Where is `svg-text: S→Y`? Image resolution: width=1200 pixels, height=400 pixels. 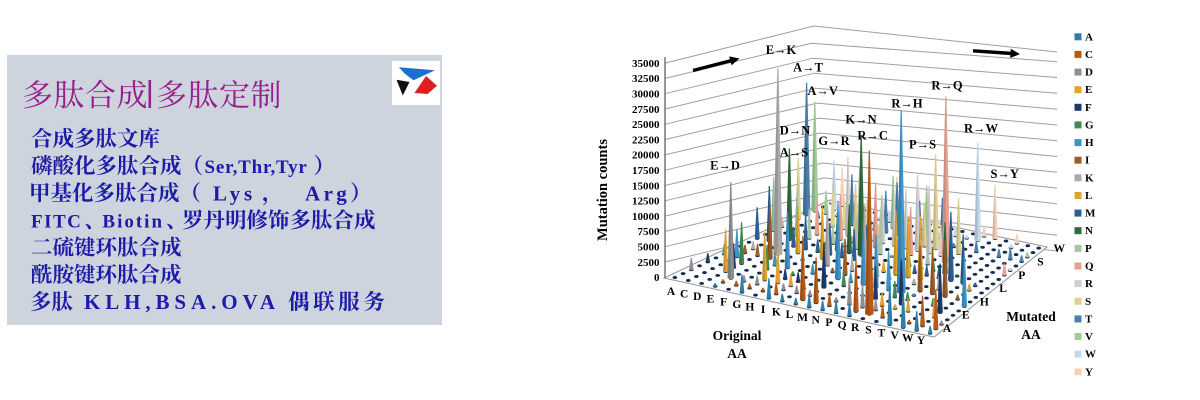
svg-text: S→Y is located at coordinates (1004, 174).